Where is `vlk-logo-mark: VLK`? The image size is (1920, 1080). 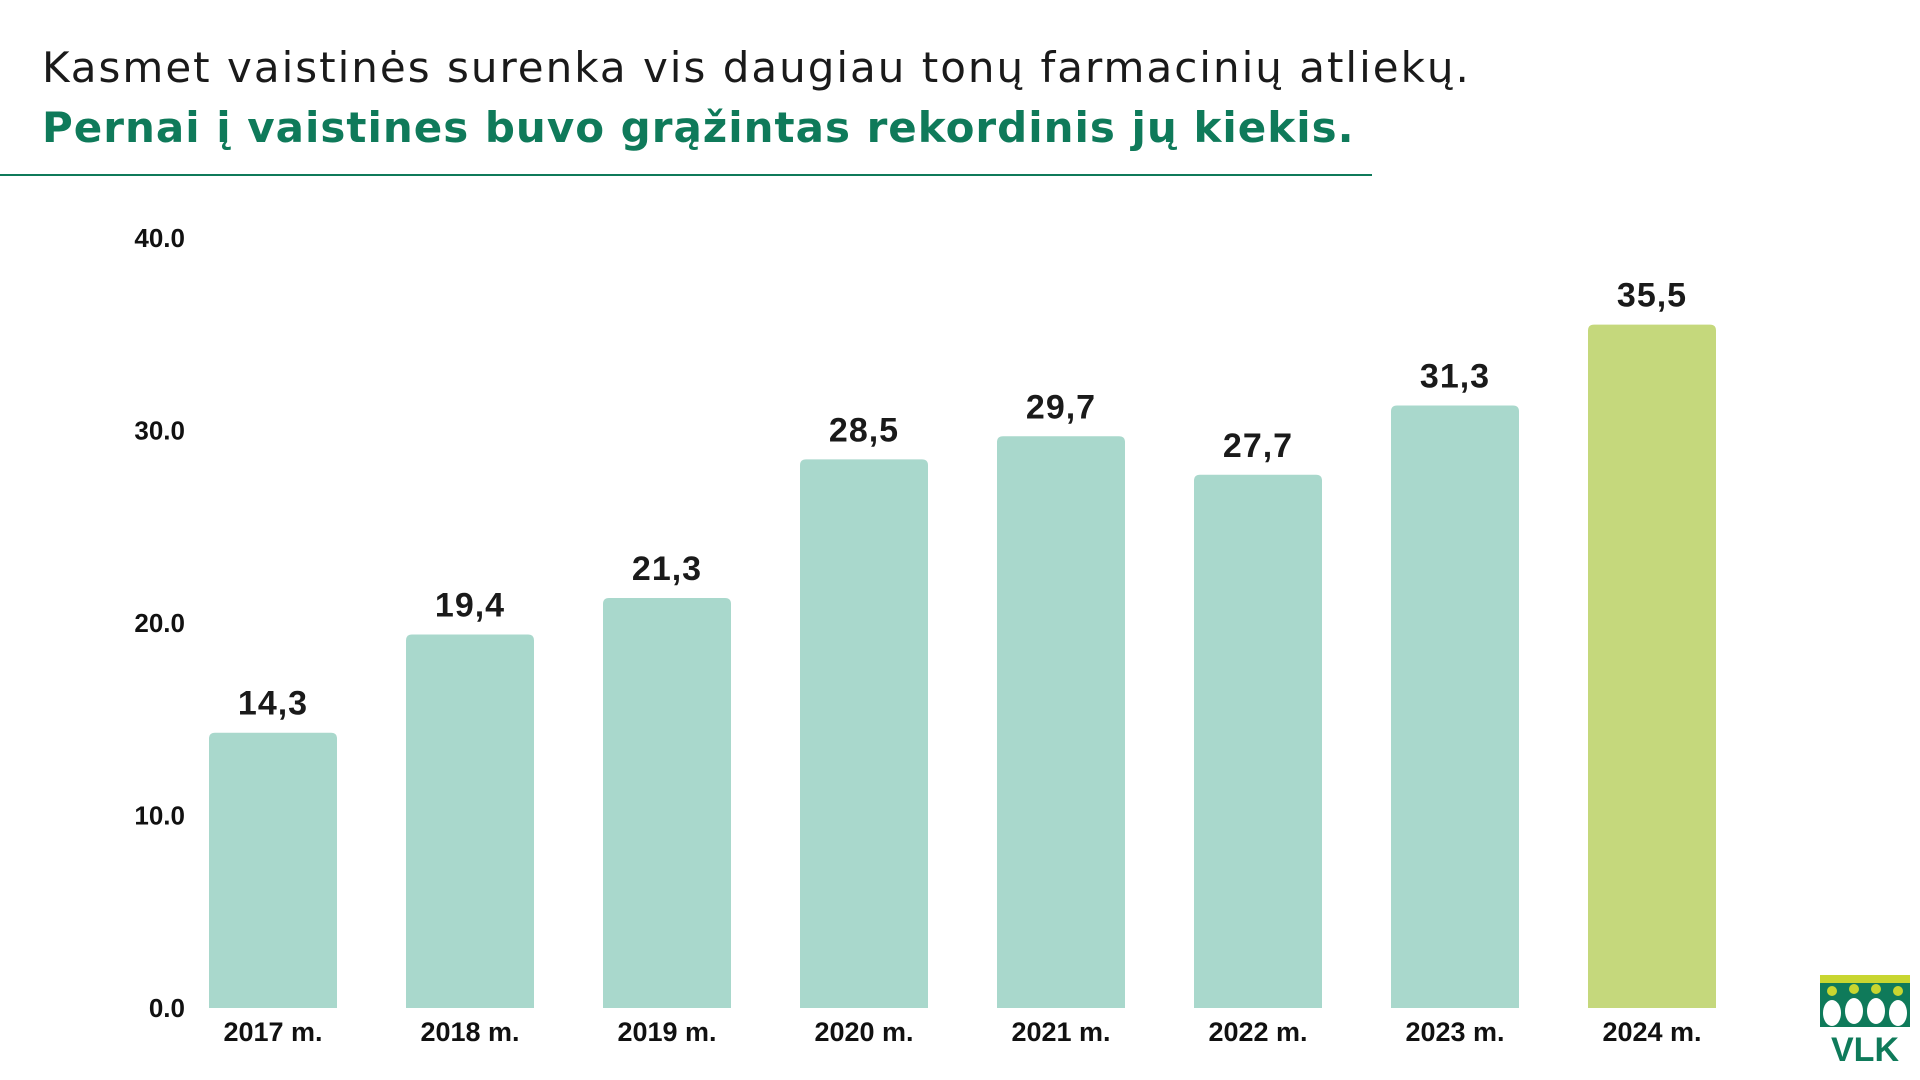 vlk-logo-mark: VLK is located at coordinates (1865, 1022).